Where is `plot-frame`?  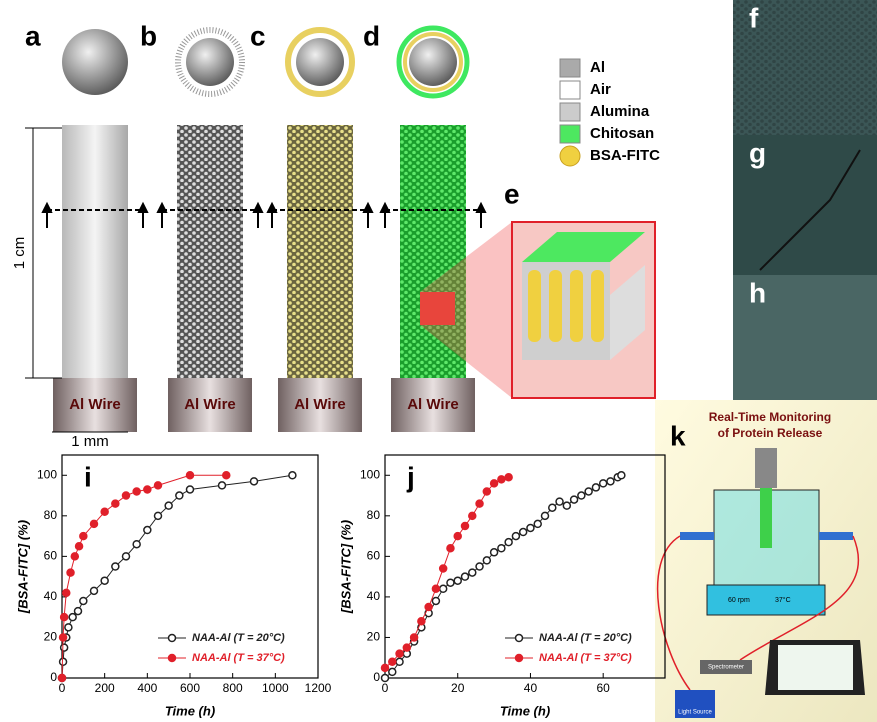 plot-frame is located at coordinates (525, 566).